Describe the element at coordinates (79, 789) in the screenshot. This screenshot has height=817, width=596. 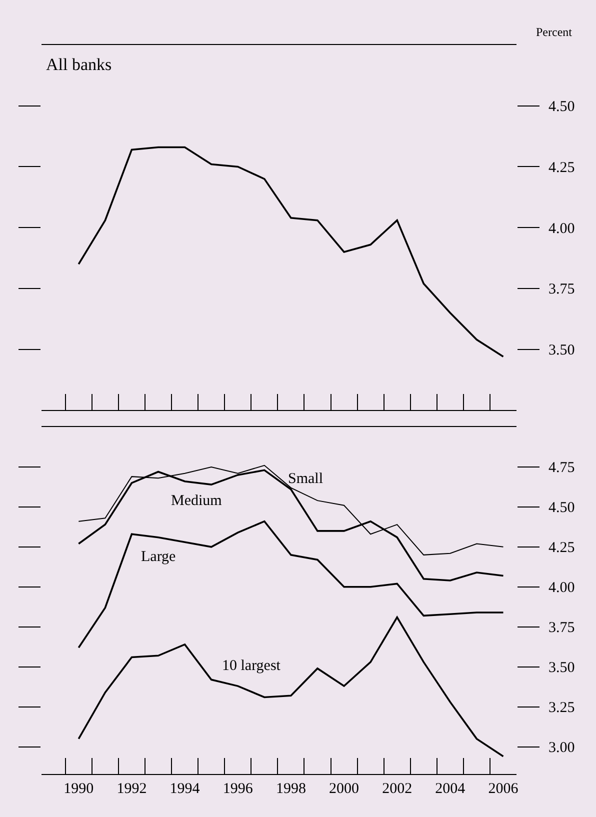
I see `x-tick-label: 1990` at that location.